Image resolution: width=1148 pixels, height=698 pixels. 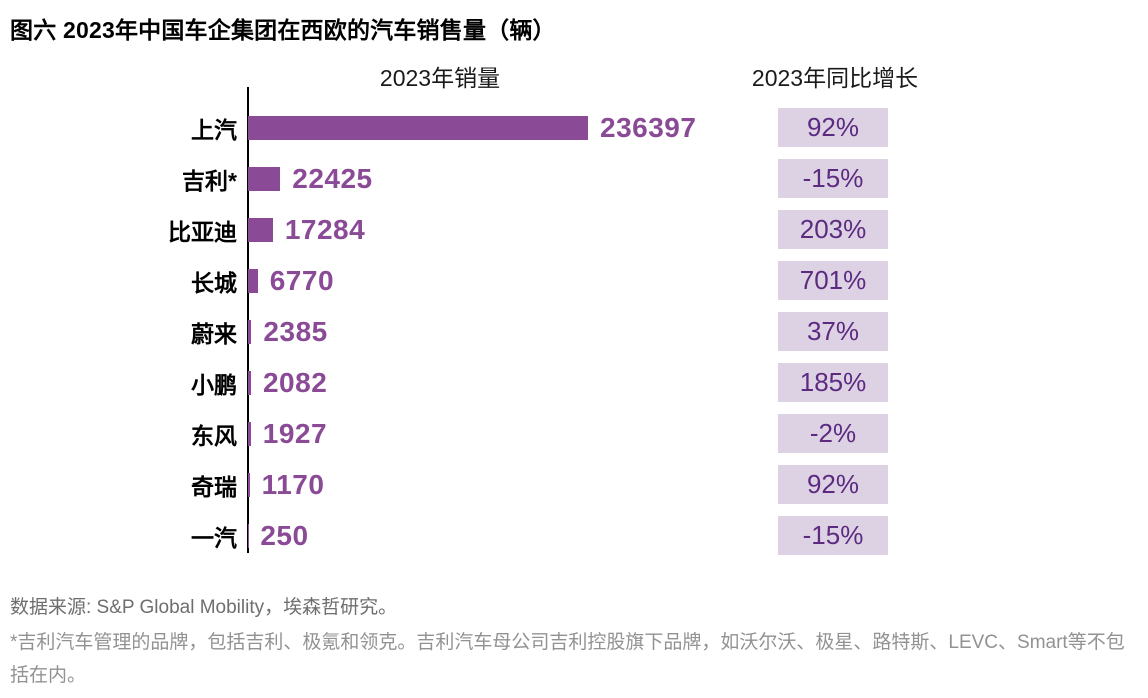 What do you see at coordinates (833, 229) in the screenshot?
I see `growth-badge: 203%` at bounding box center [833, 229].